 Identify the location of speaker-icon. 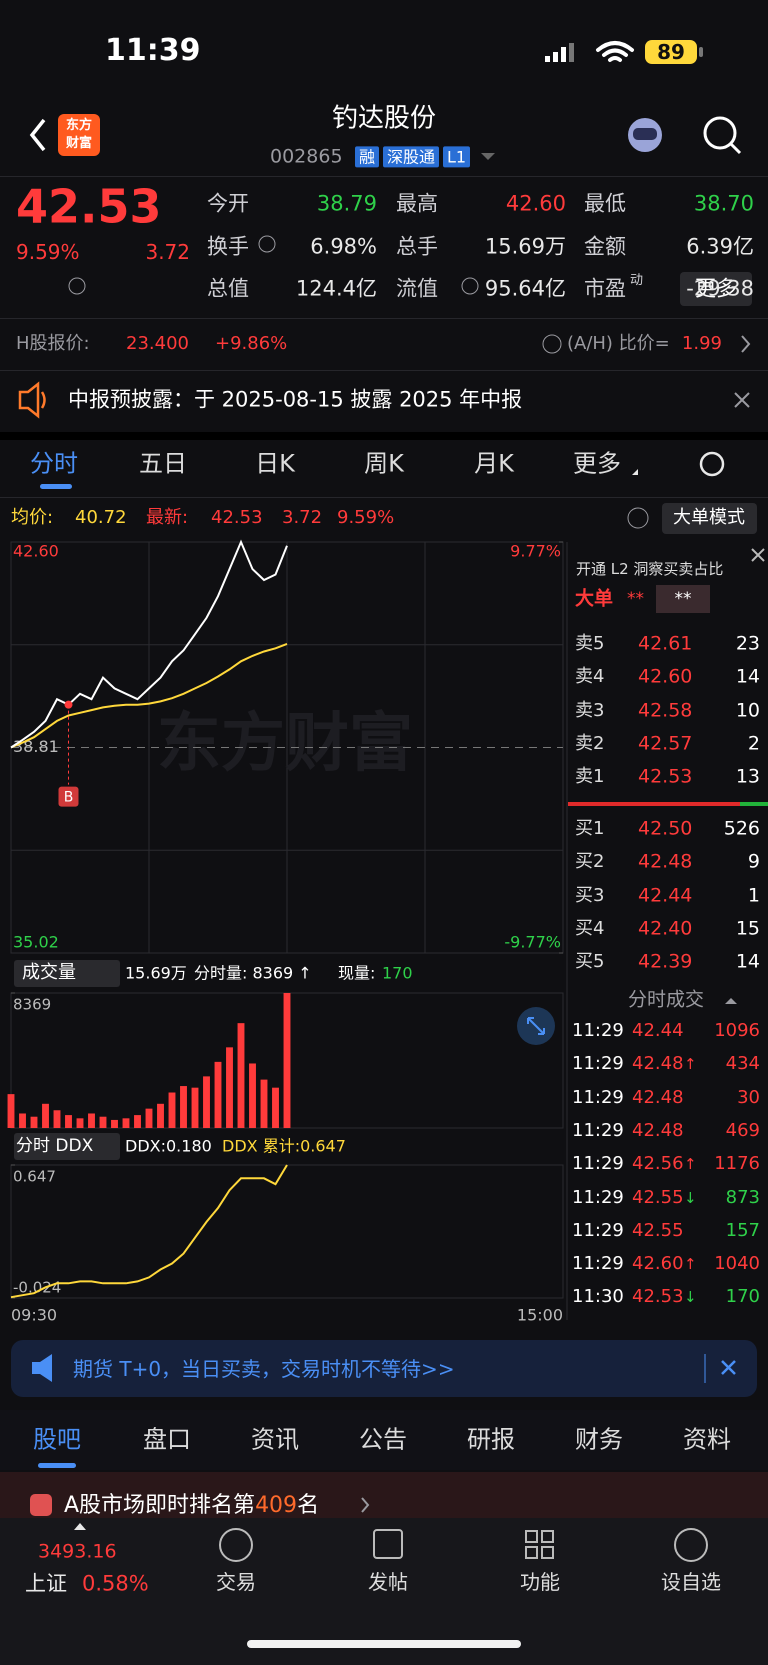
(32, 400).